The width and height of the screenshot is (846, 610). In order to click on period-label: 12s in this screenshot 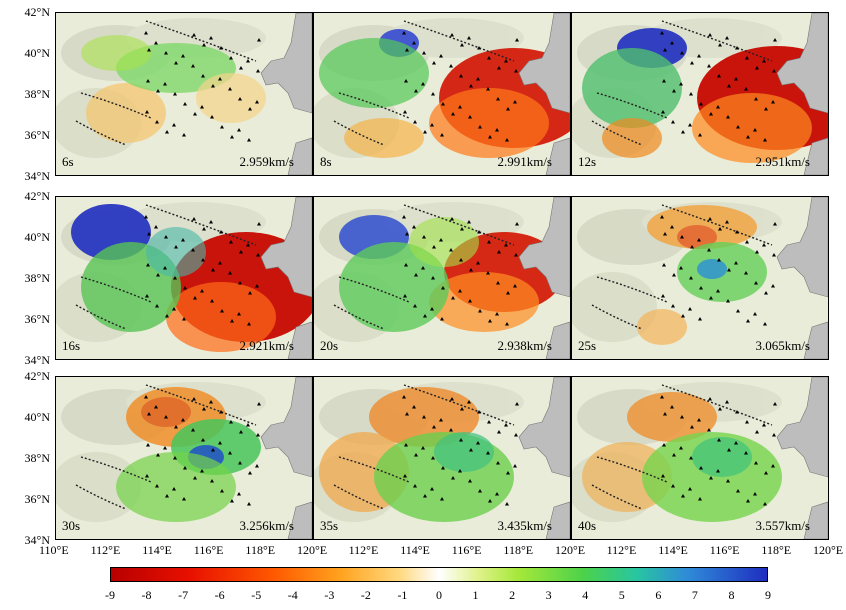, I will do `click(587, 161)`.